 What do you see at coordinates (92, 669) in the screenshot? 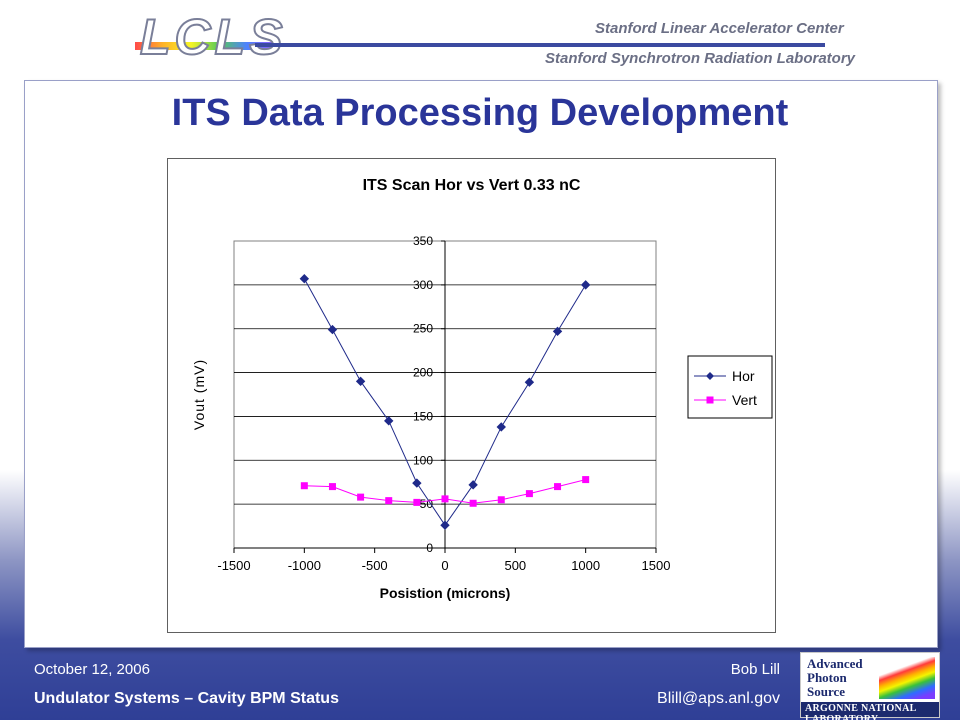
I see `footer-date: October 12, 2006` at bounding box center [92, 669].